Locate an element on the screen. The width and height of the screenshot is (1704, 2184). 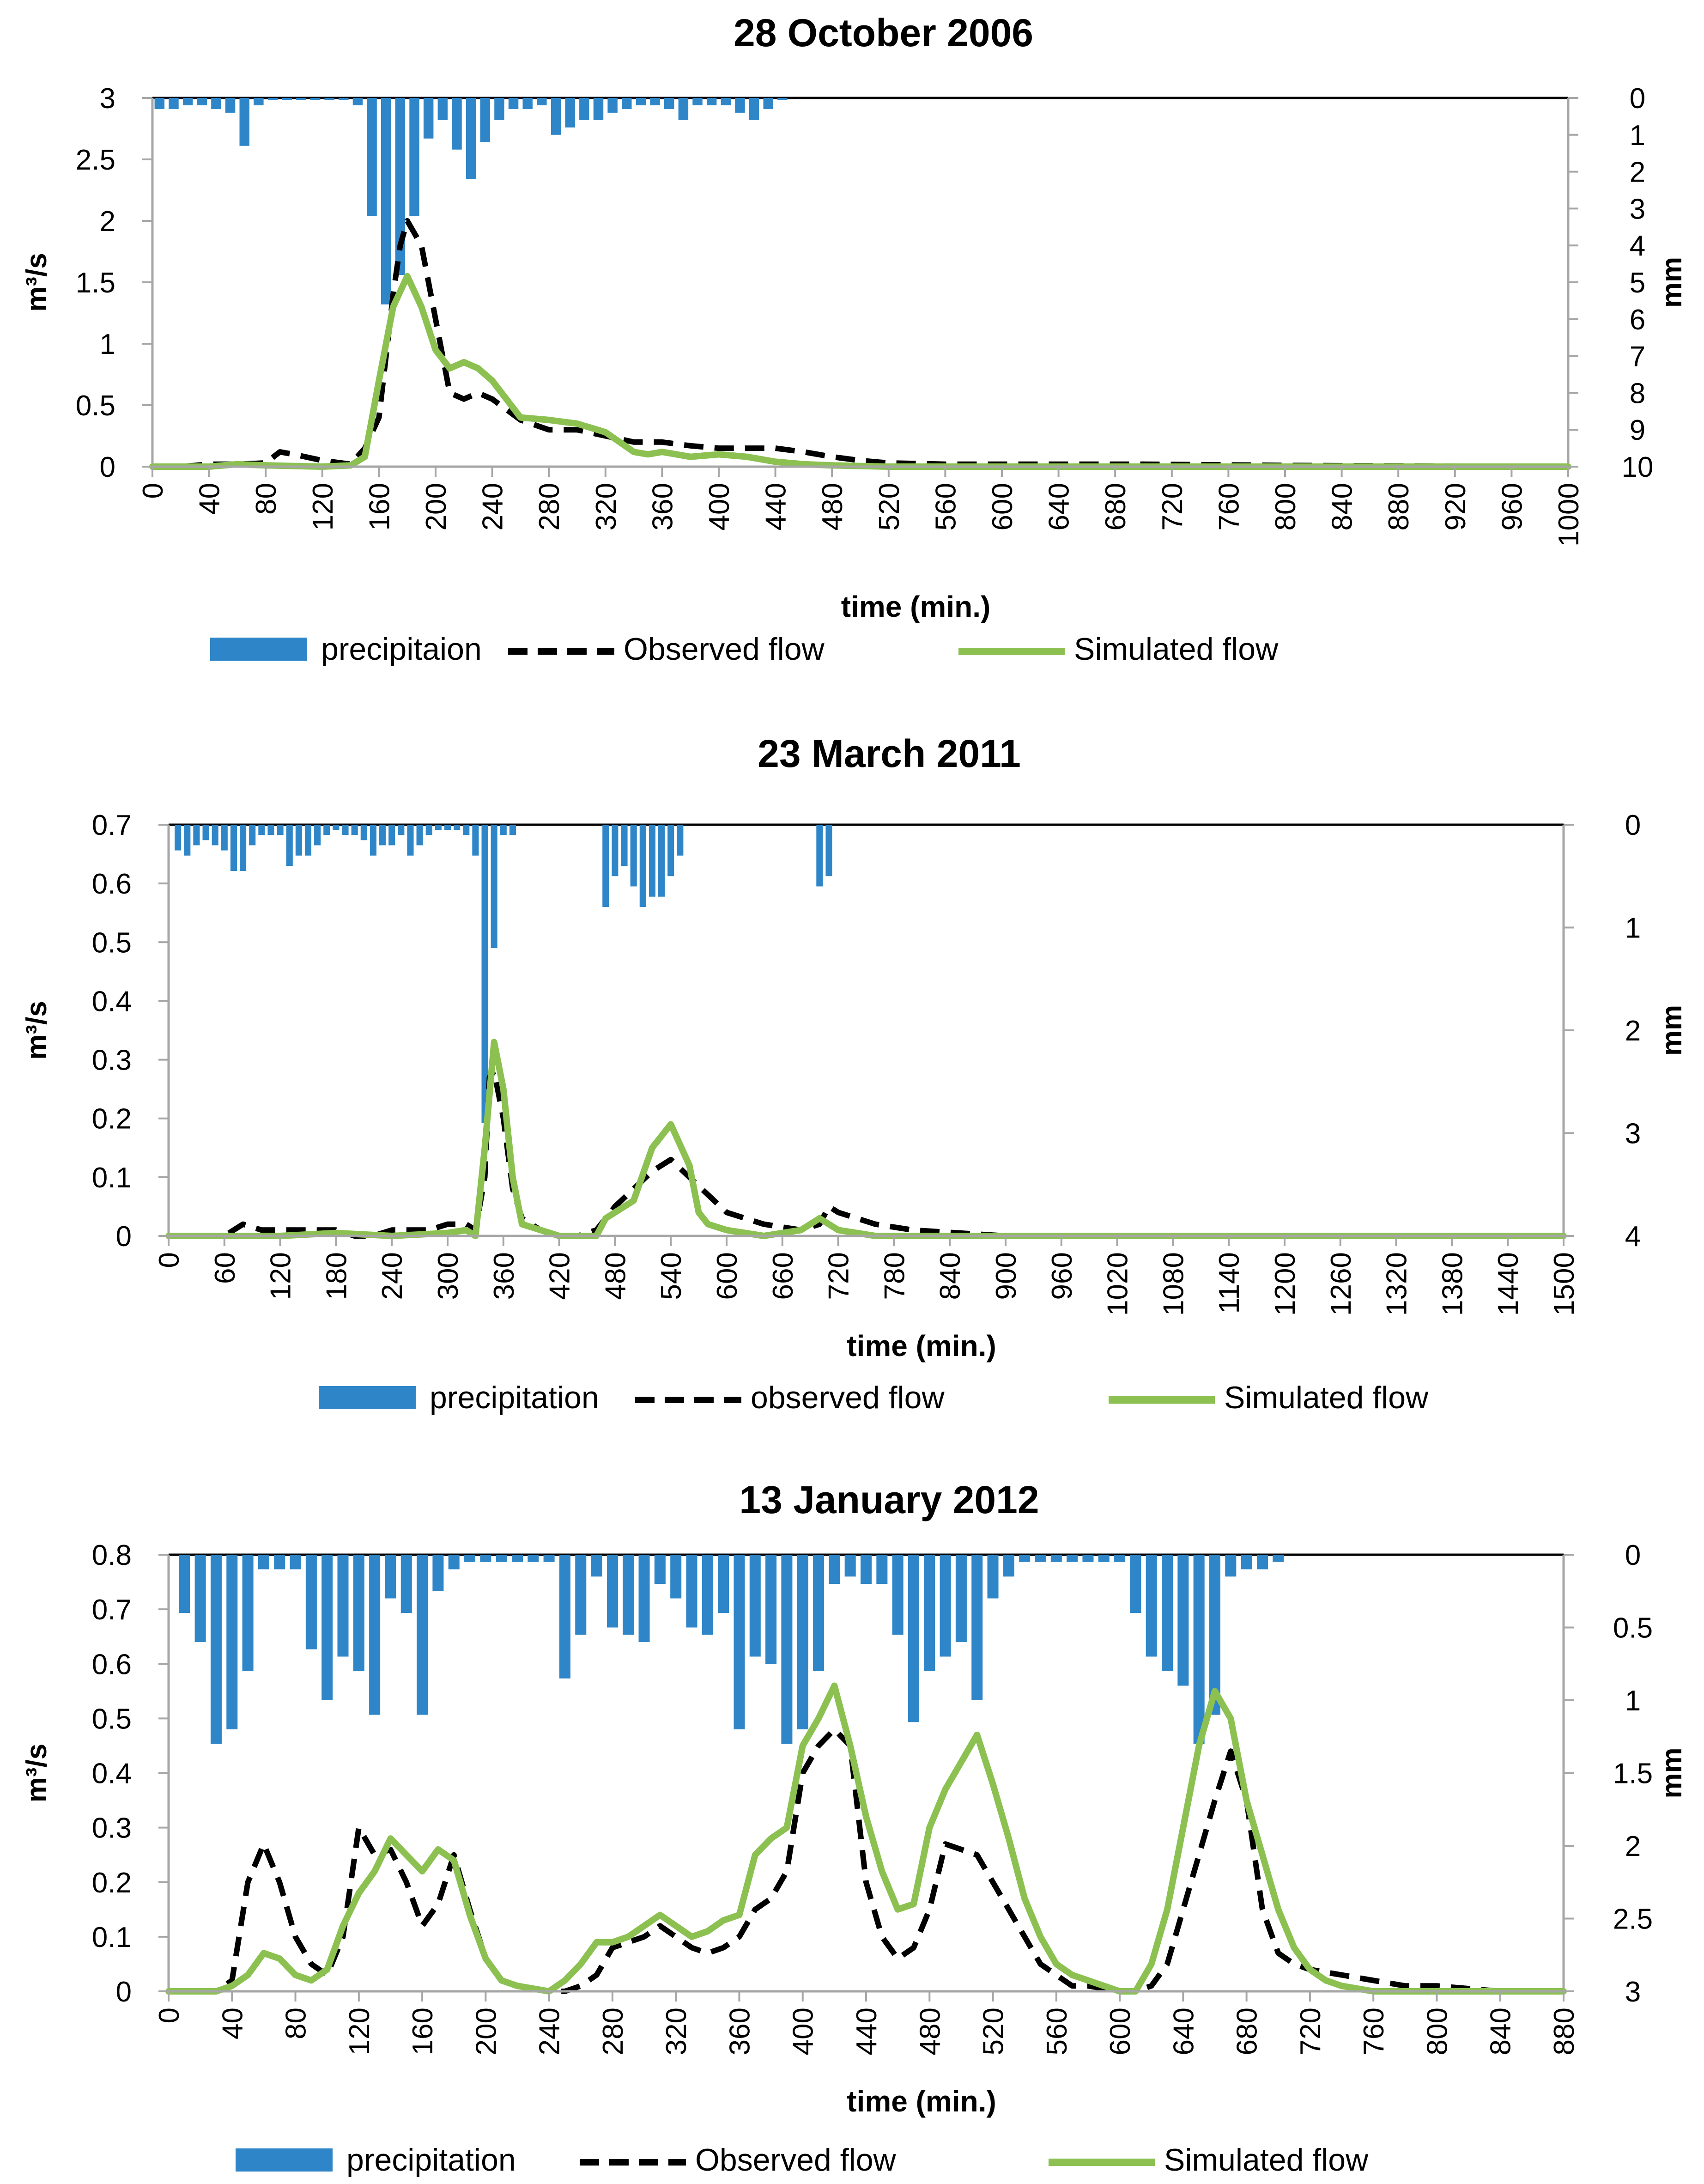
y-left-tick-label: 0.5 is located at coordinates (112, 1719).